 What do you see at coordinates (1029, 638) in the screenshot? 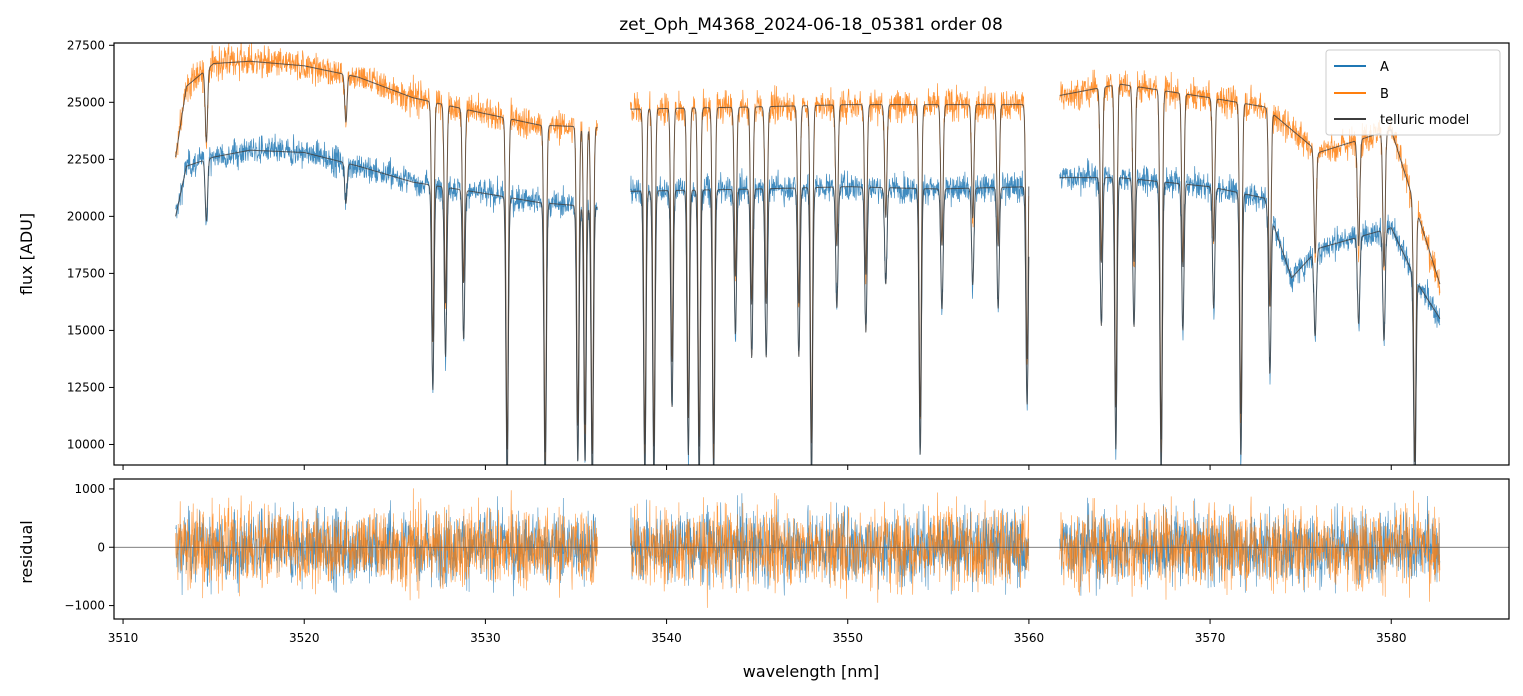
I see `x-tick-label: 3560` at bounding box center [1029, 638].